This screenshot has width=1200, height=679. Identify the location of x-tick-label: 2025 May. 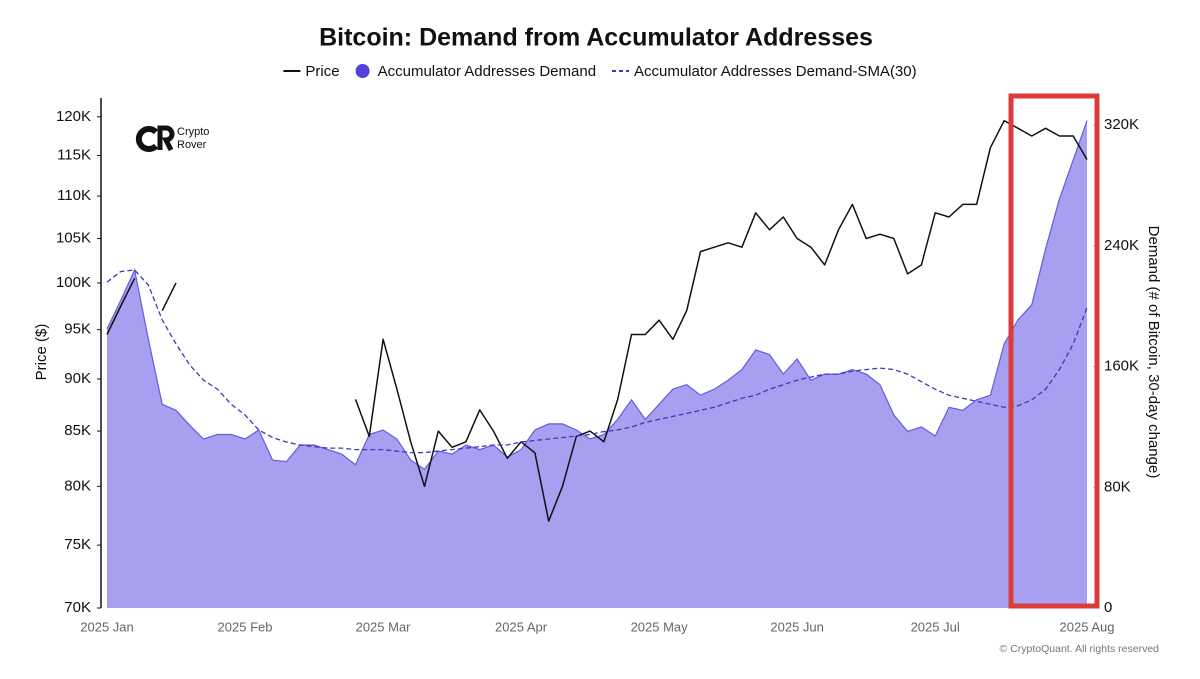
(660, 626).